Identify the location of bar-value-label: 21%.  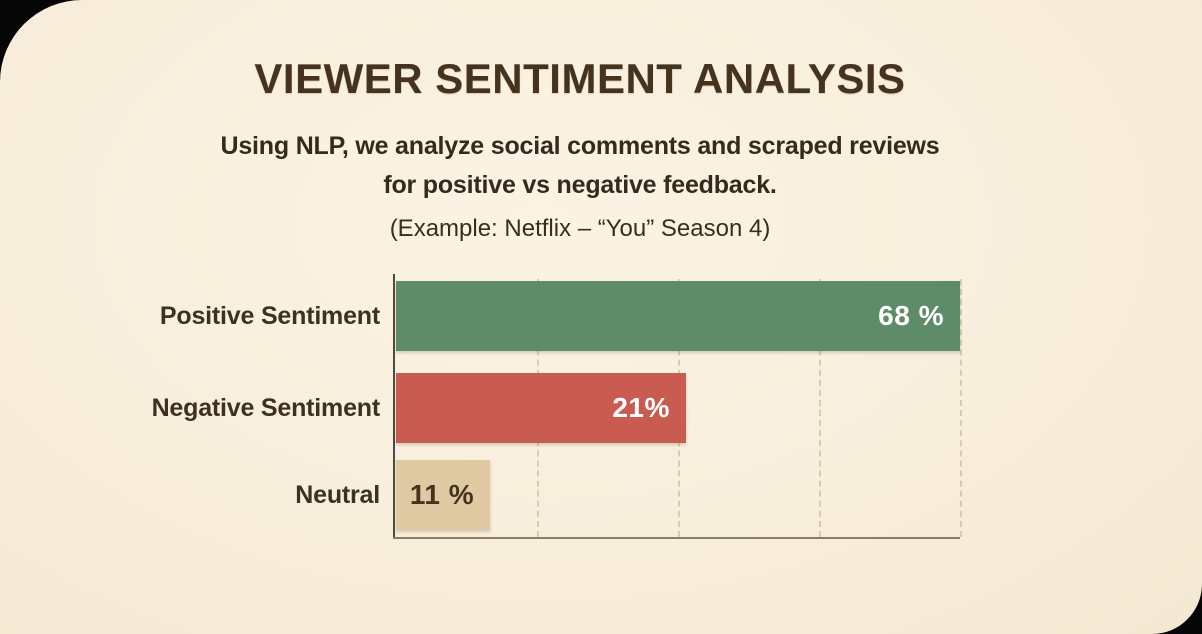
(641, 407).